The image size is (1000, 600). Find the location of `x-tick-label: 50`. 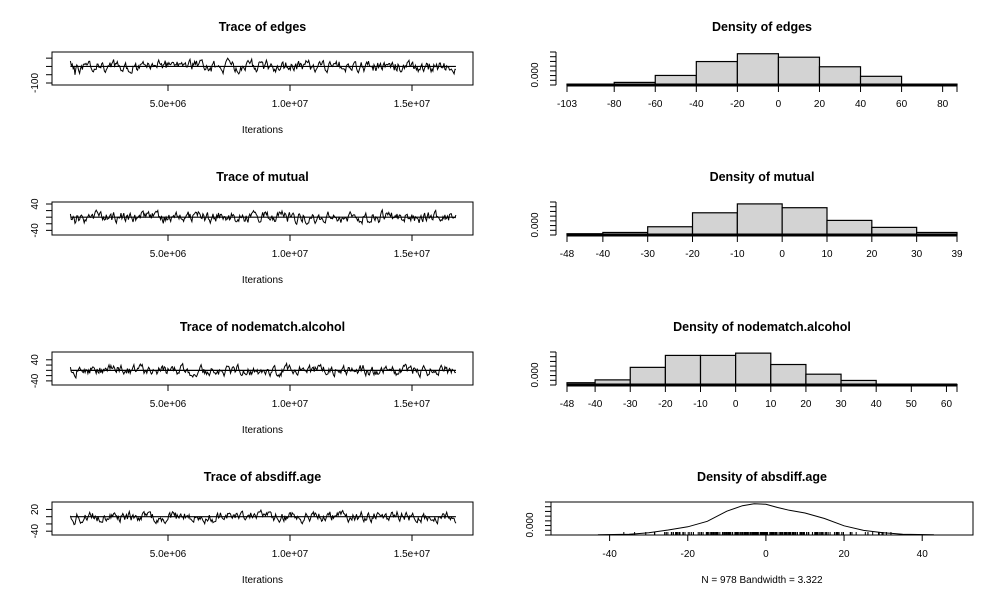

x-tick-label: 50 is located at coordinates (912, 404).